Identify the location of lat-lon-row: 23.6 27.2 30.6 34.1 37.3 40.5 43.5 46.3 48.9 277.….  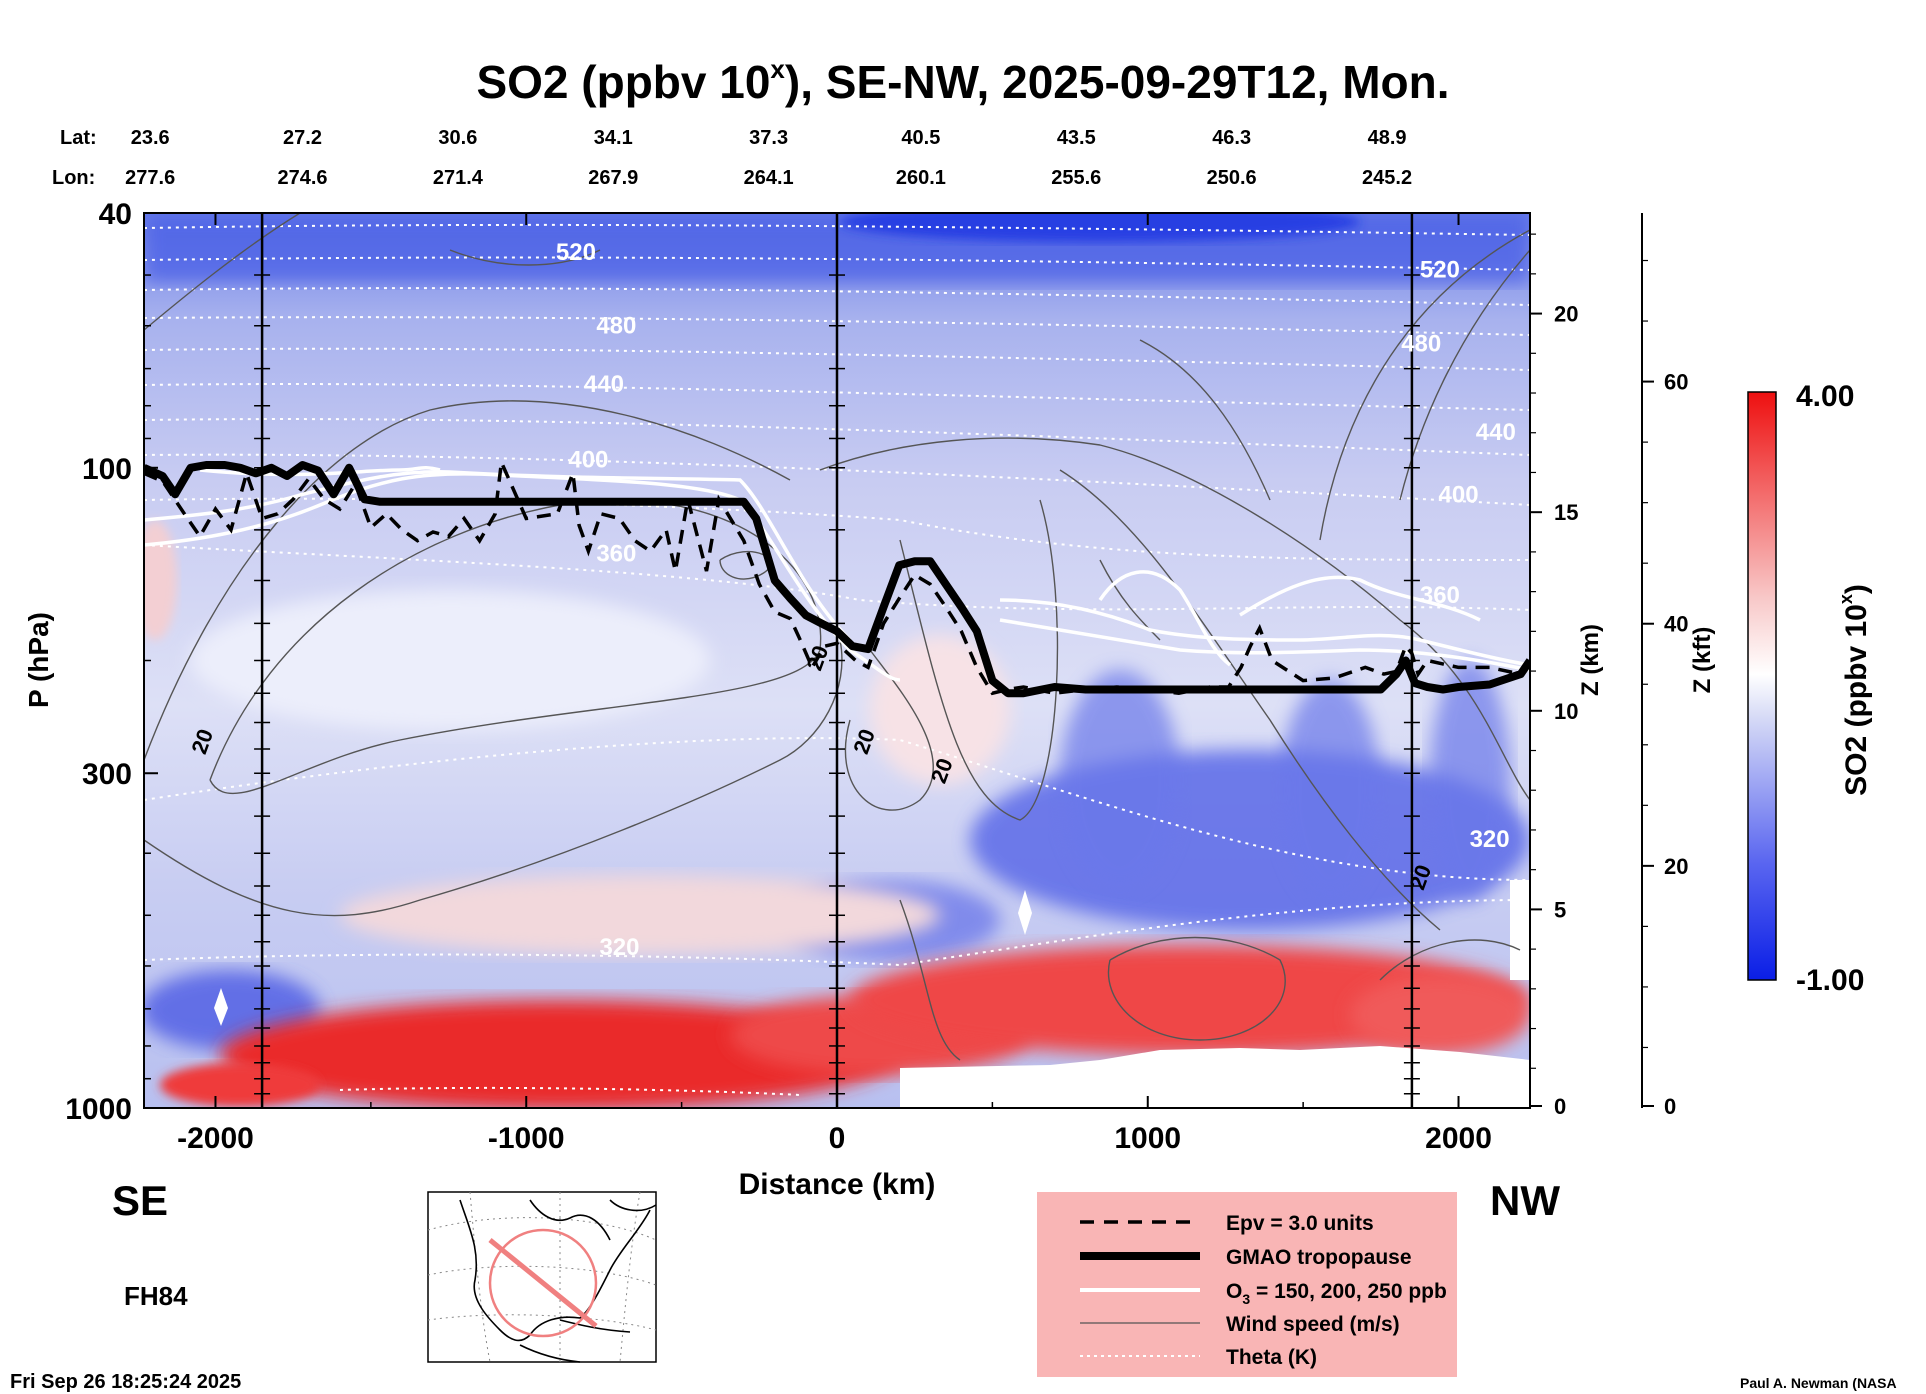
(768, 158).